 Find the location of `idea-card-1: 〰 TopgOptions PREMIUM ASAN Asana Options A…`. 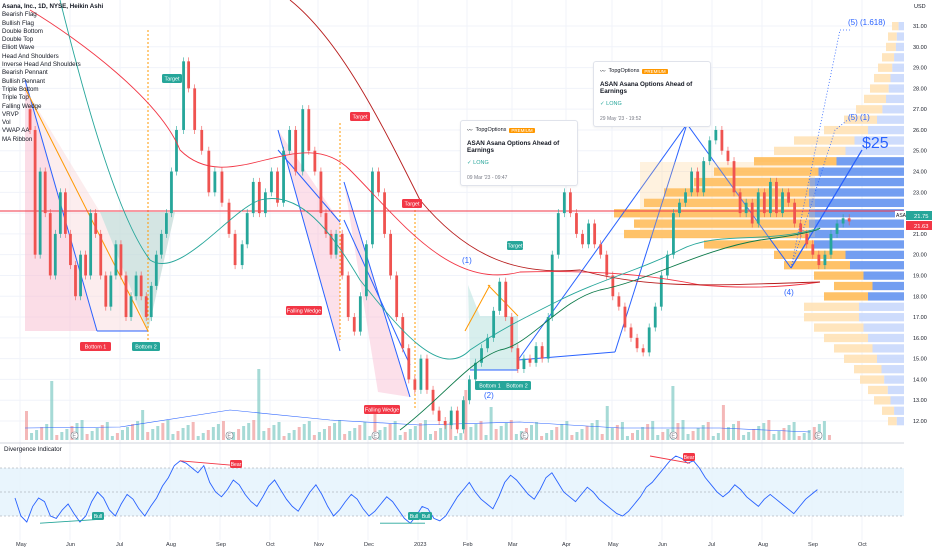

idea-card-1: 〰 TopgOptions PREMIUM ASAN Asana Options A… is located at coordinates (519, 153).